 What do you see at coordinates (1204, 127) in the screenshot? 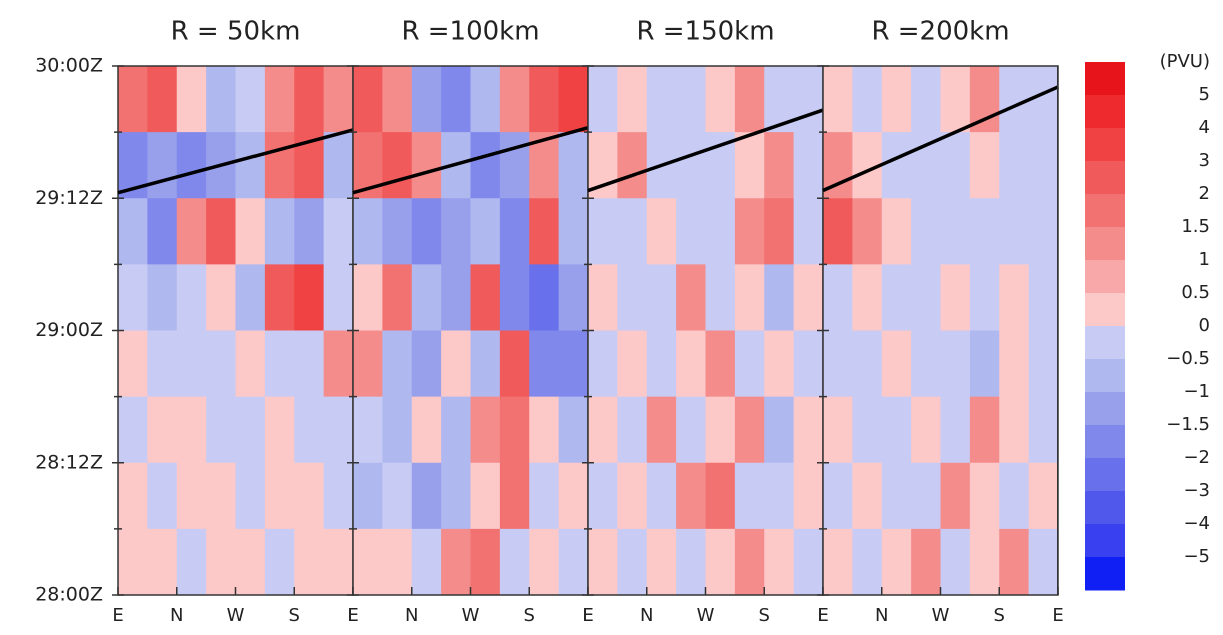
I see `colorbar-label: 4` at bounding box center [1204, 127].